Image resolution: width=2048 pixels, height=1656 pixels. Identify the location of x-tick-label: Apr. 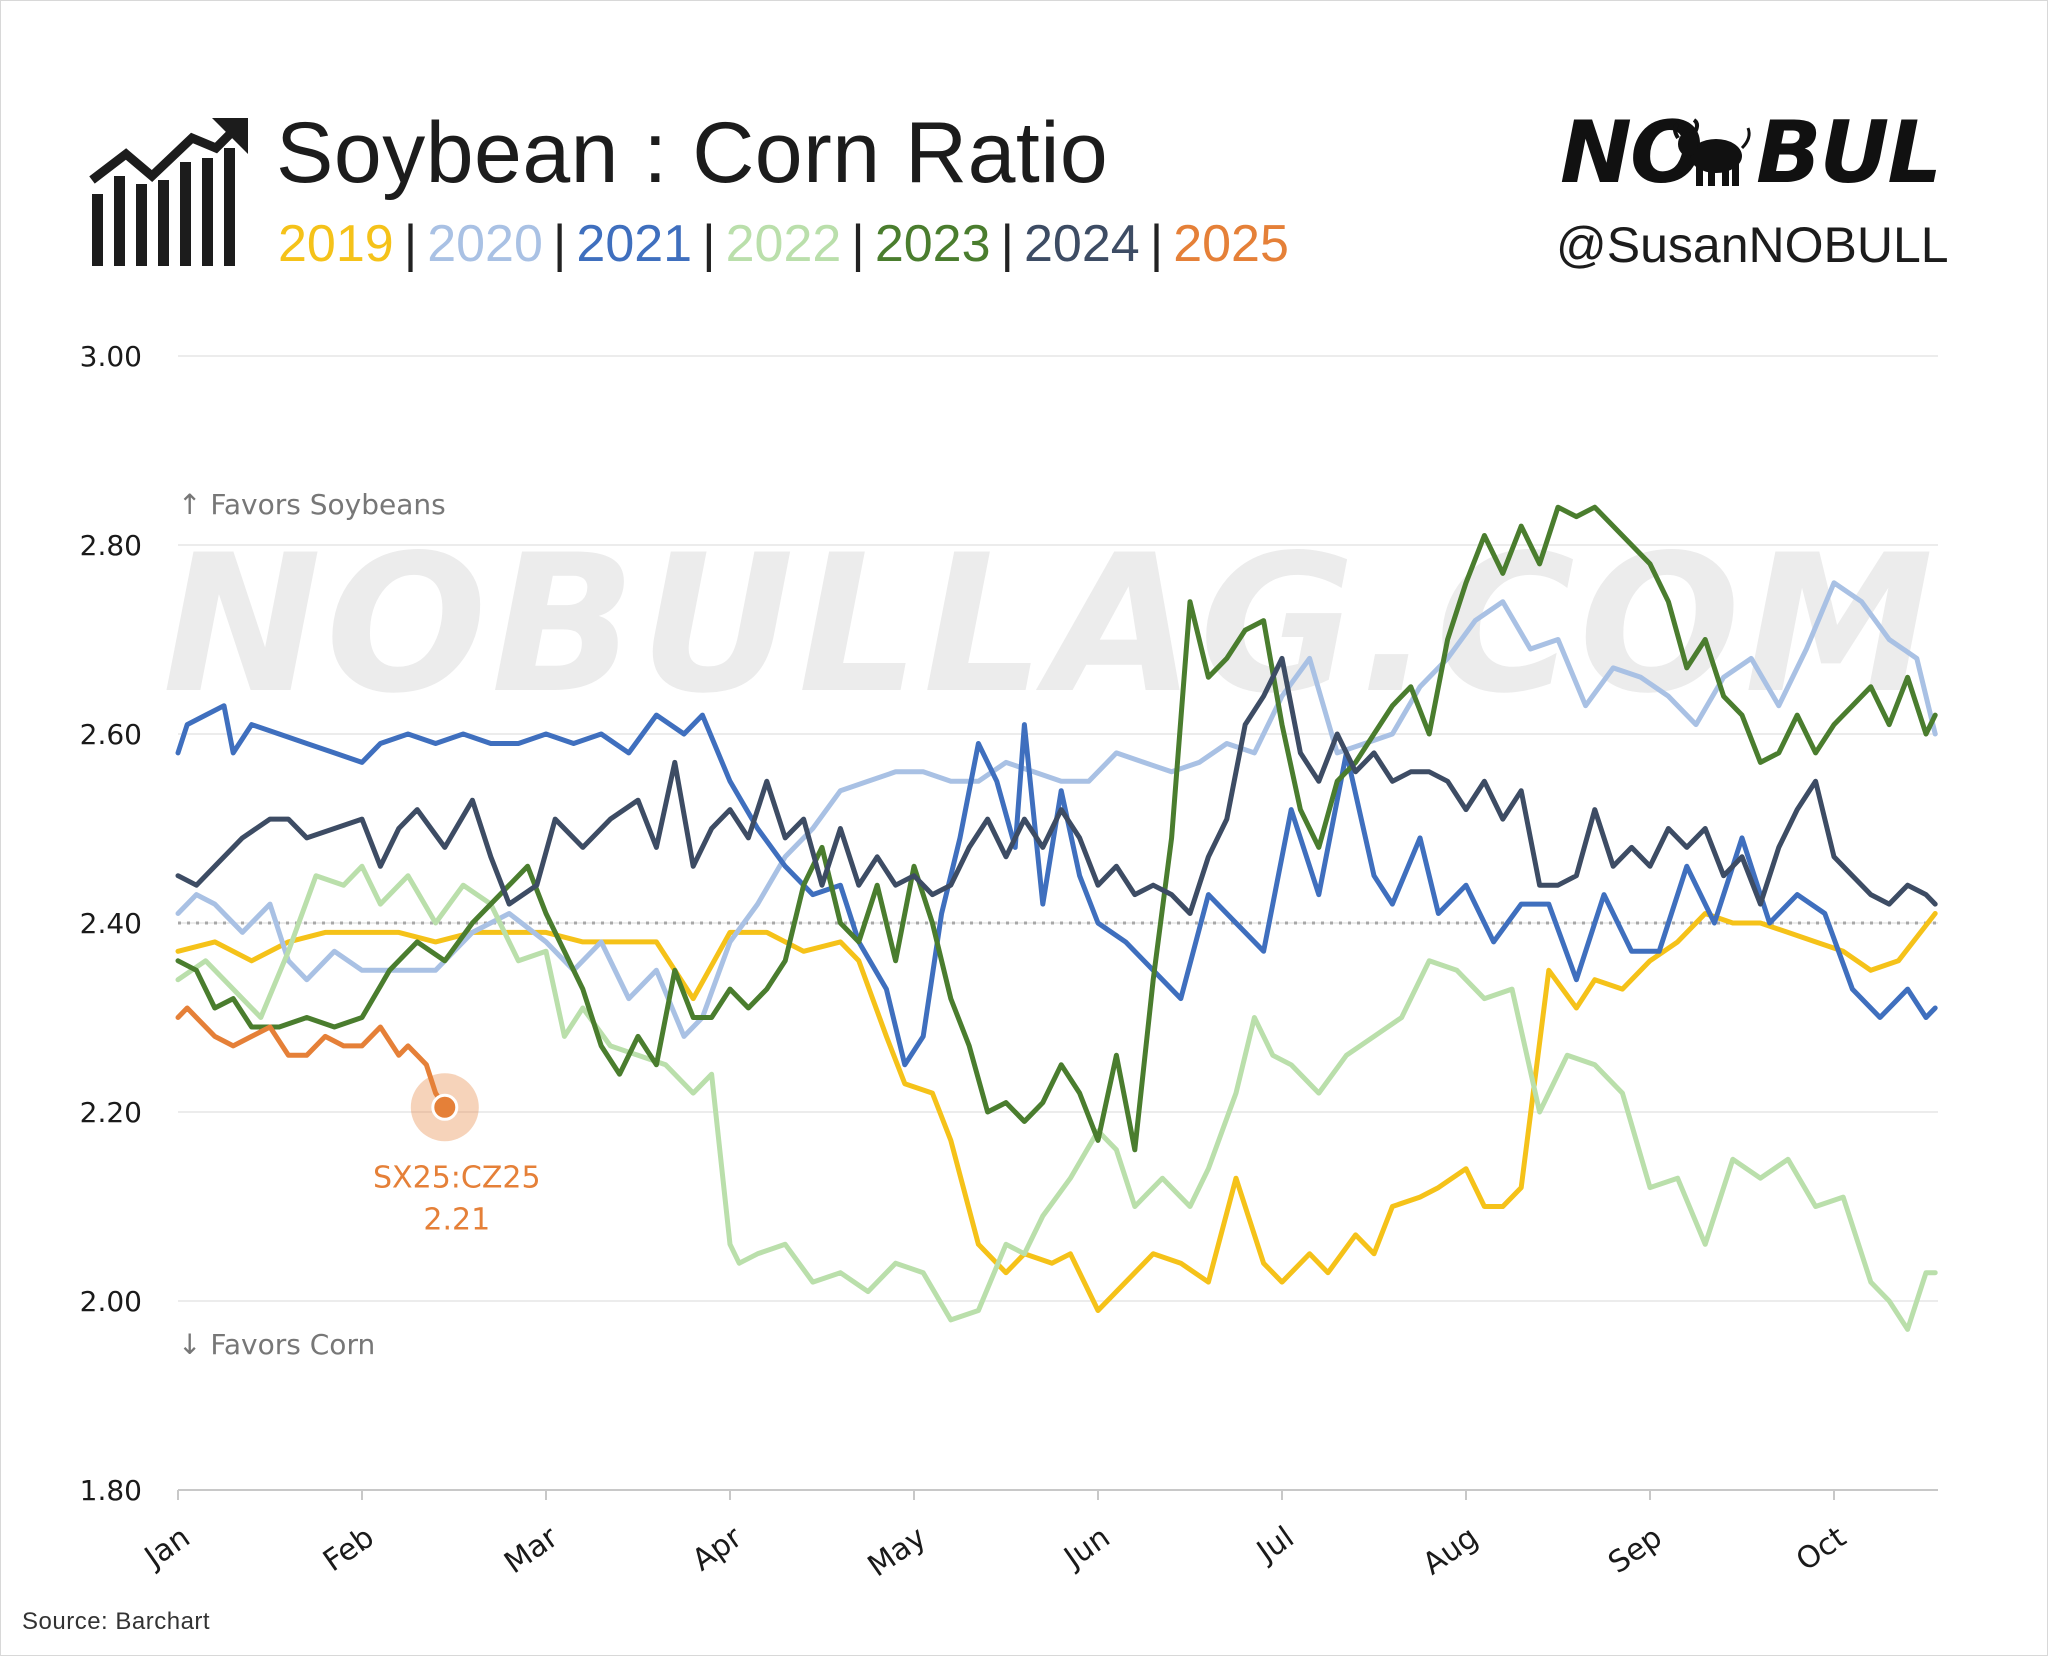
(717, 1549).